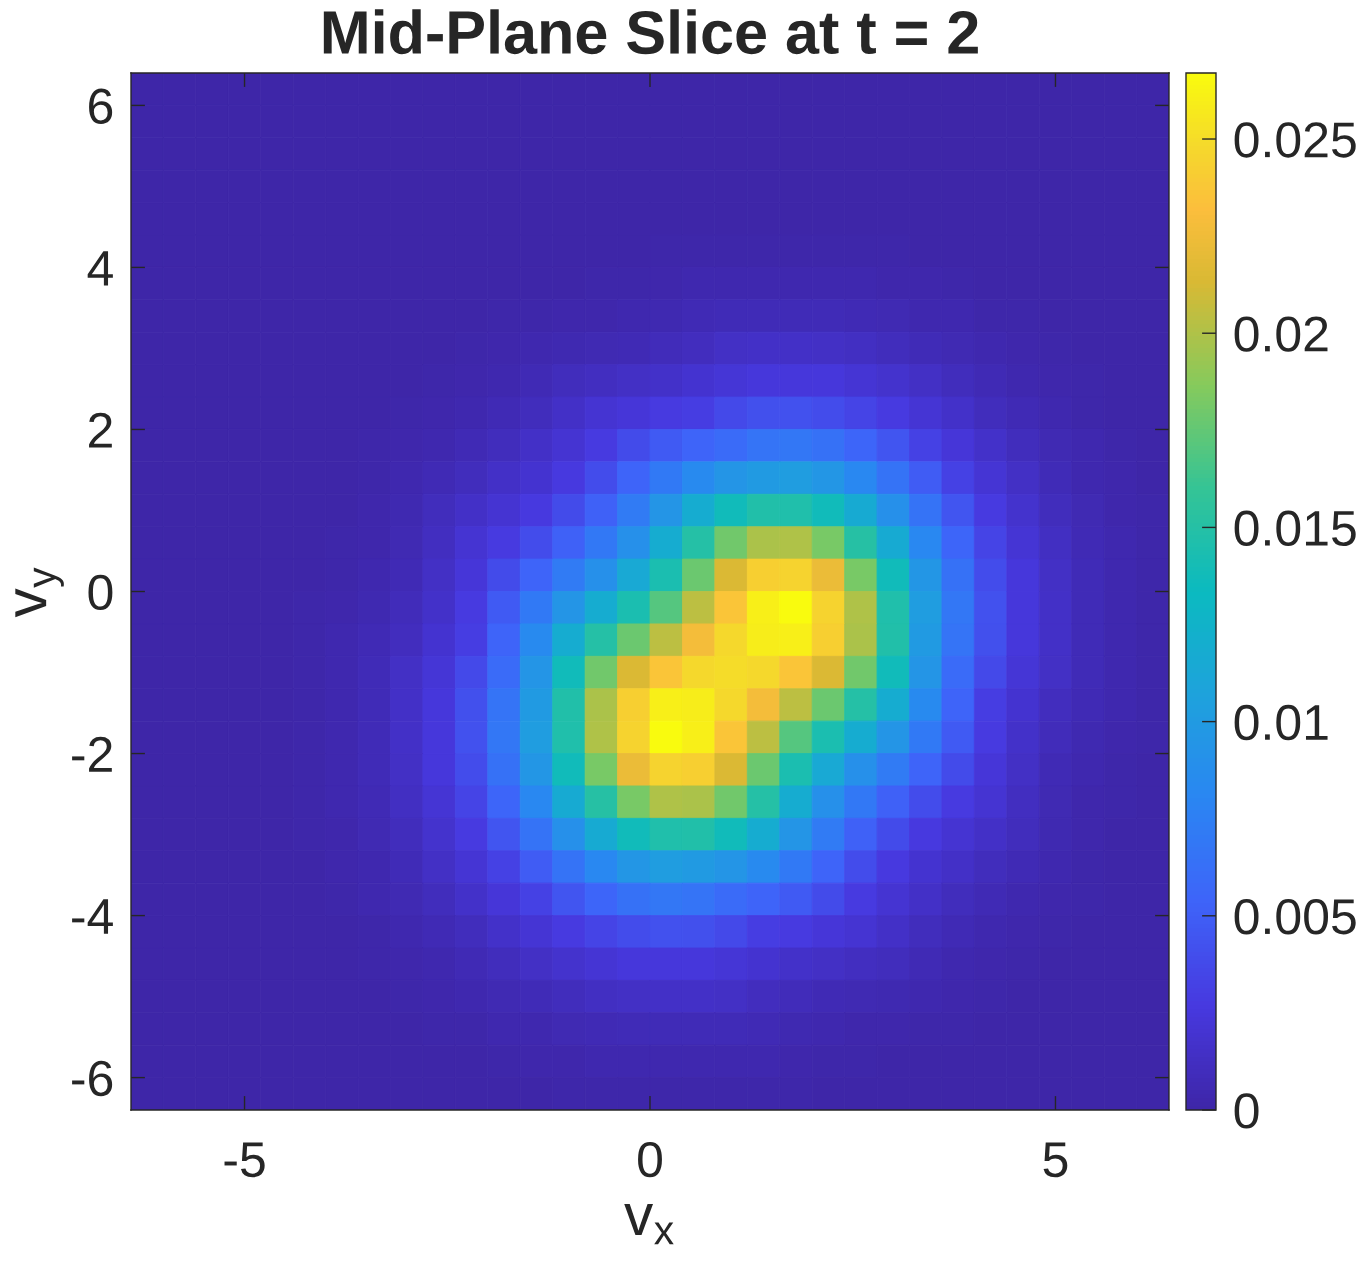 The image size is (1360, 1264). Describe the element at coordinates (1295, 528) in the screenshot. I see `color-bar-label: 0.015` at that location.